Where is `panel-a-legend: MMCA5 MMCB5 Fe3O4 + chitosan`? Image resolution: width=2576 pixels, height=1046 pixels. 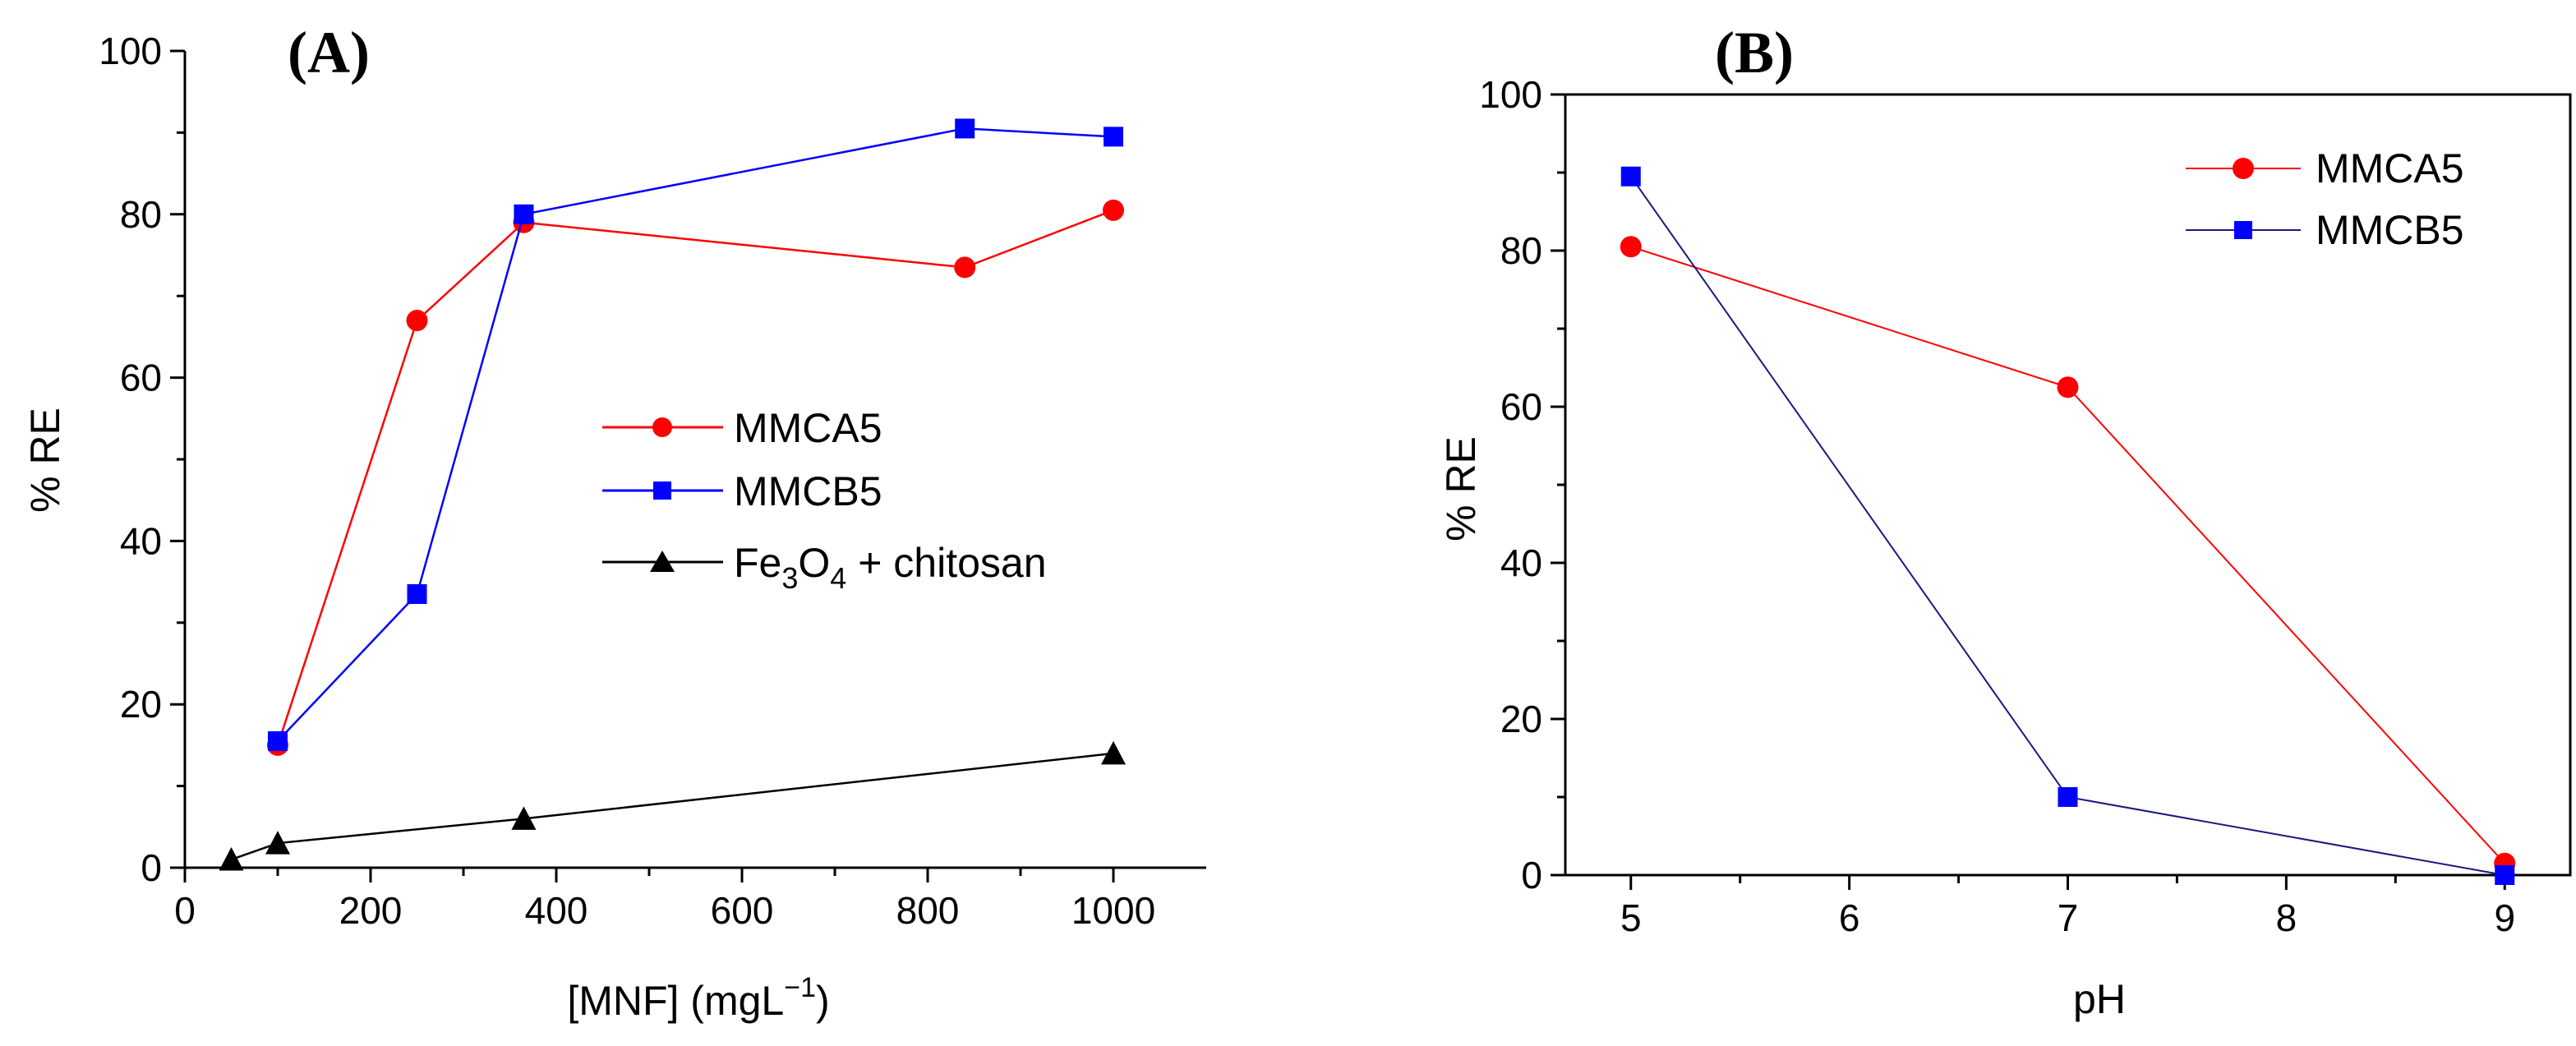
panel-a-legend: MMCA5 MMCB5 Fe3O4 + chitosan is located at coordinates (824, 500).